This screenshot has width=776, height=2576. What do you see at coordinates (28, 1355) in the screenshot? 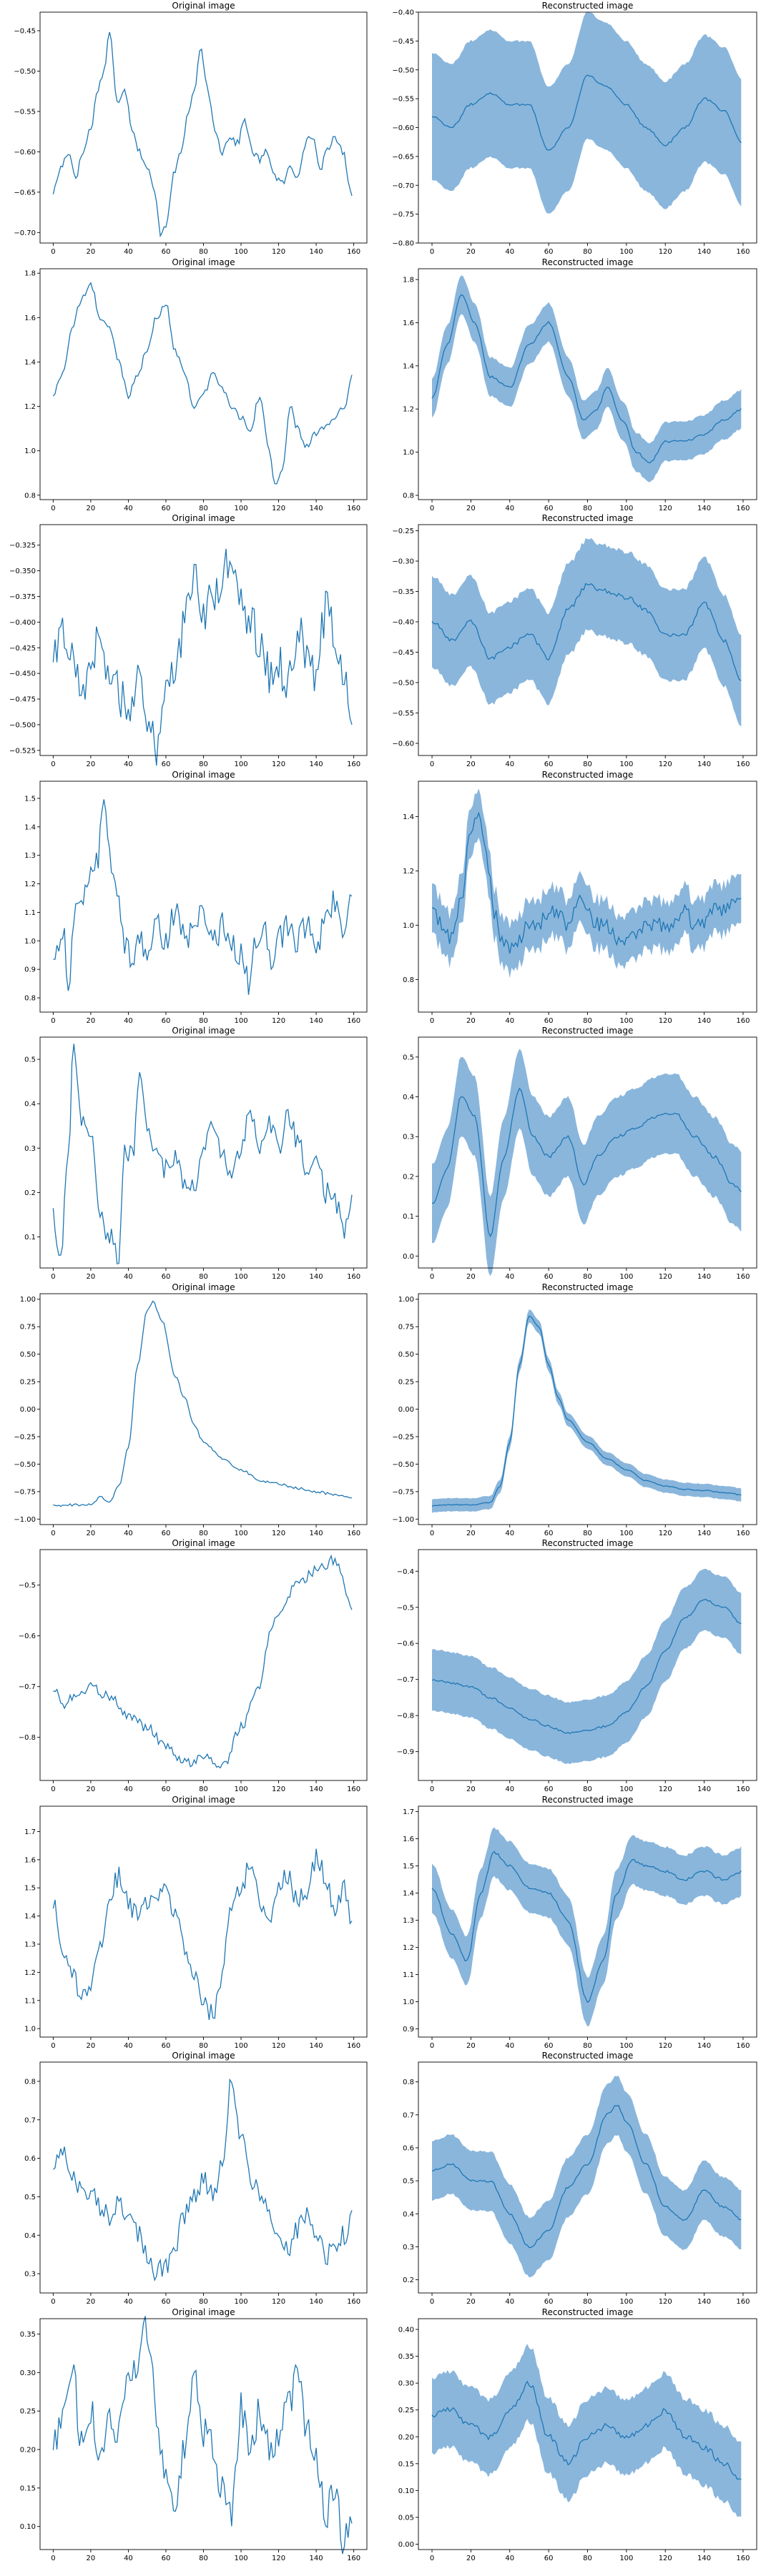
I see `y-tick-label: 0.50` at bounding box center [28, 1355].